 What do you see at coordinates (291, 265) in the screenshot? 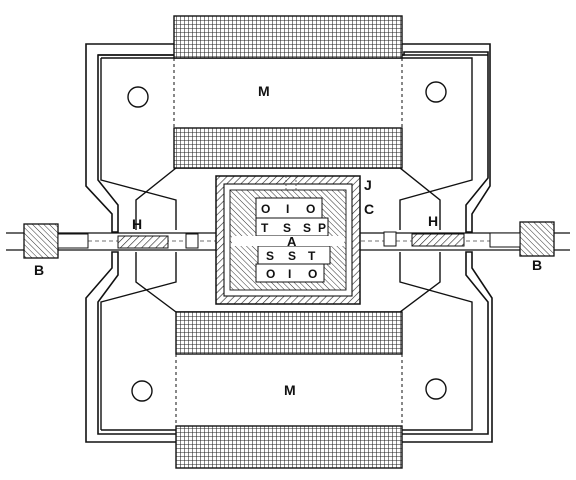
I see `lower-block-labels: S S T O I O` at bounding box center [291, 265].